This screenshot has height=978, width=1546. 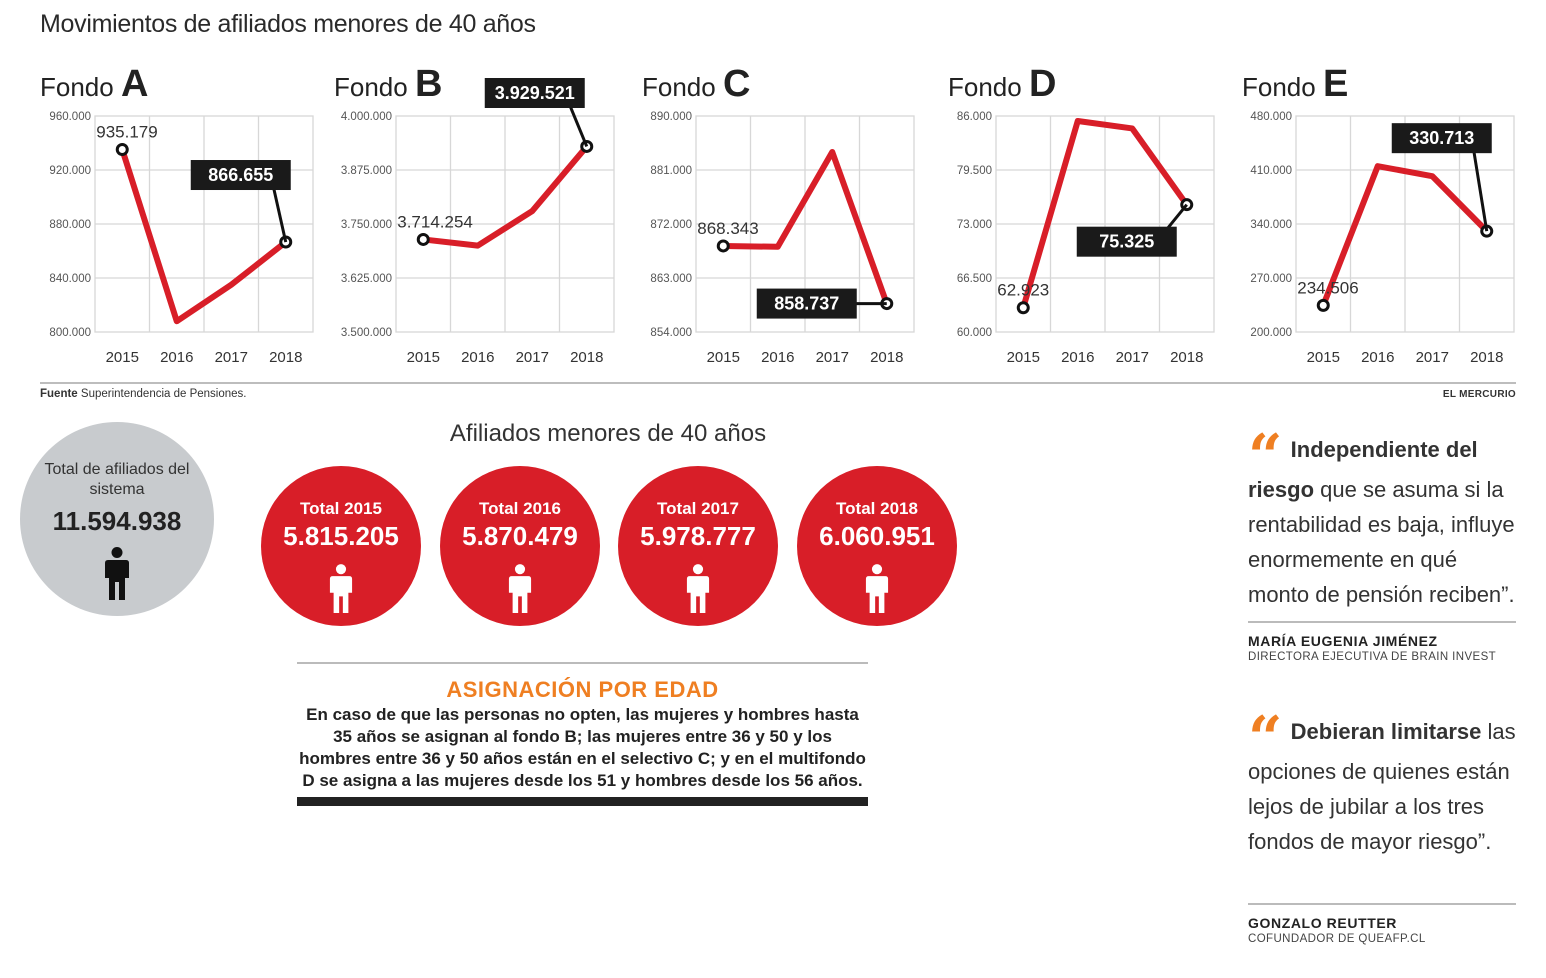 What do you see at coordinates (388, 84) in the screenshot?
I see `chart-title: Fondo B` at bounding box center [388, 84].